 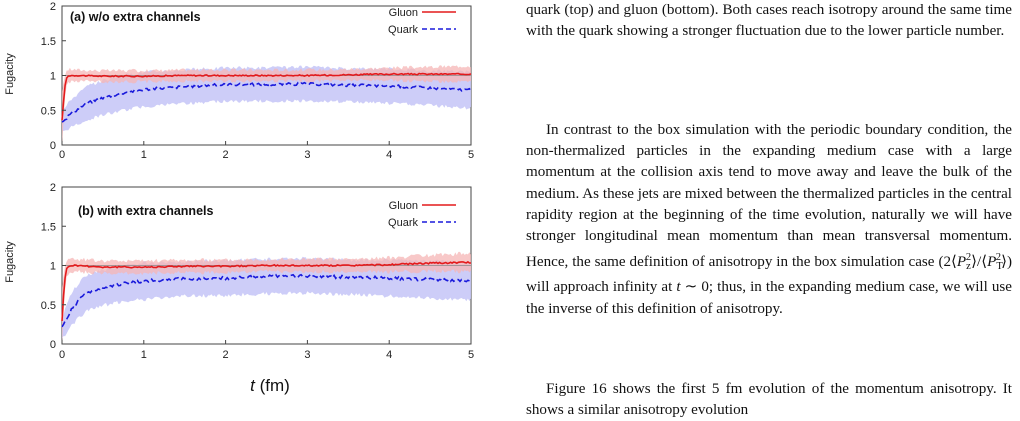 I want to click on quark-band-a, so click(x=266, y=98).